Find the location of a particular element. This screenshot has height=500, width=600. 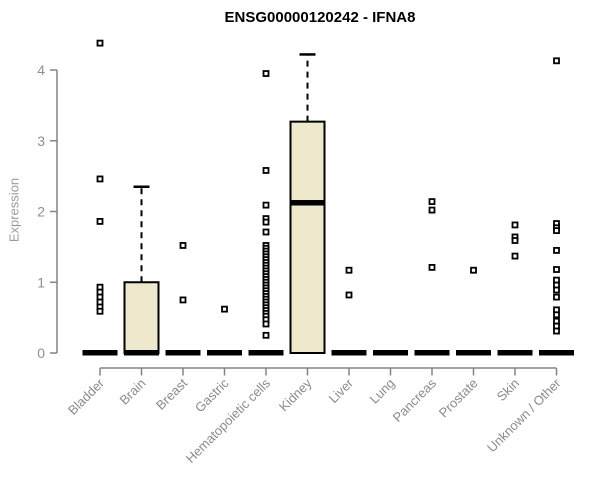

x-category-label: Brain is located at coordinates (133, 392).